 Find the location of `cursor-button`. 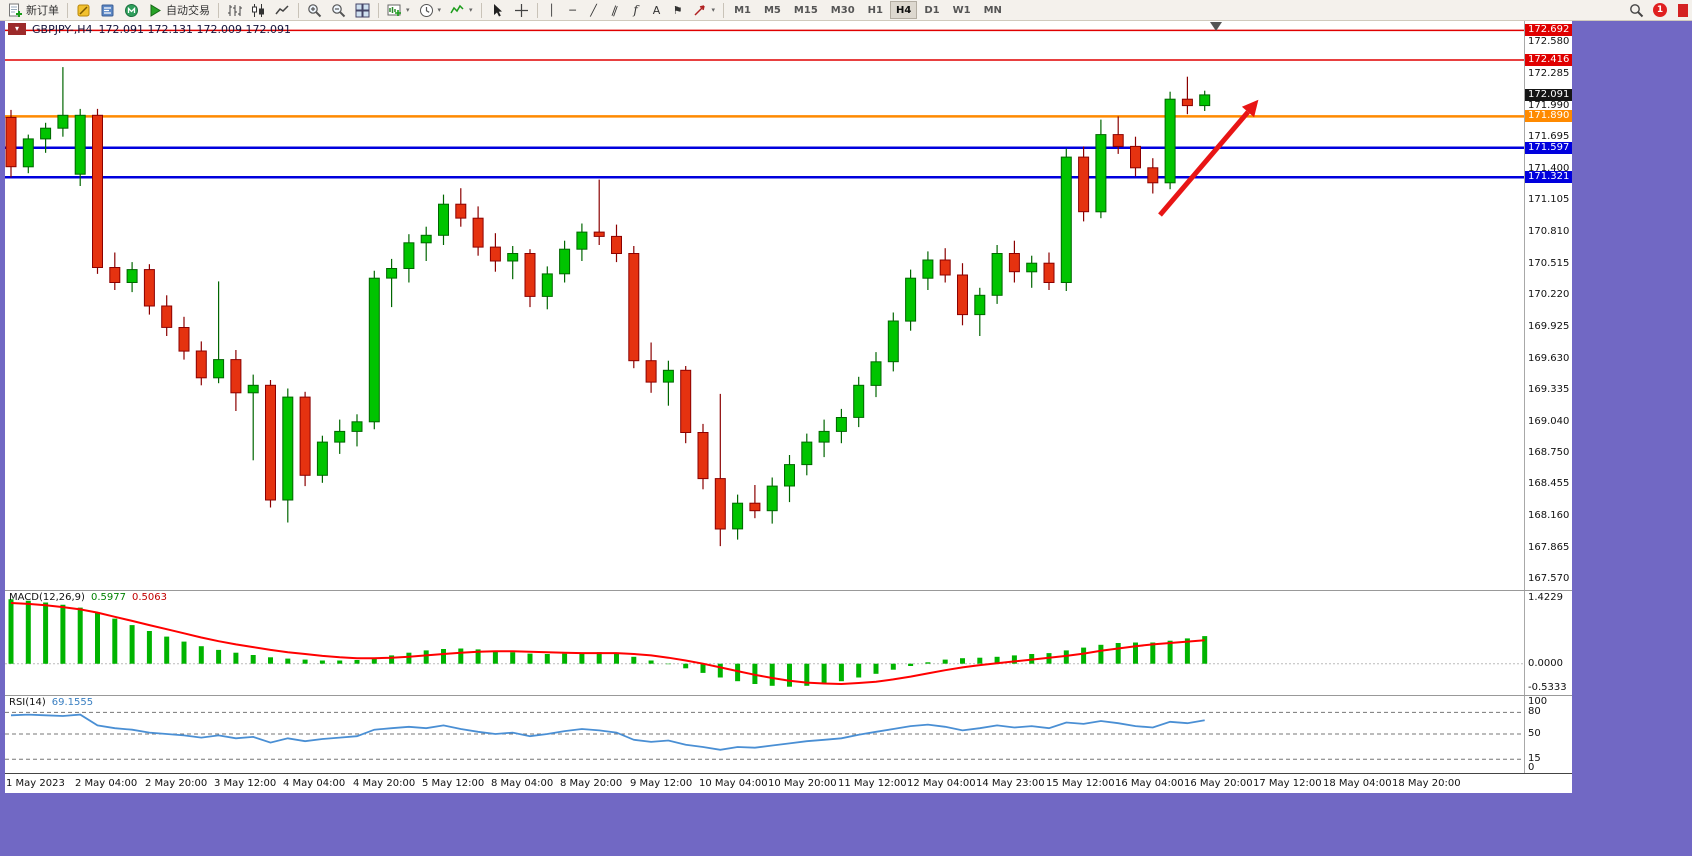

cursor-button is located at coordinates (497, 10).